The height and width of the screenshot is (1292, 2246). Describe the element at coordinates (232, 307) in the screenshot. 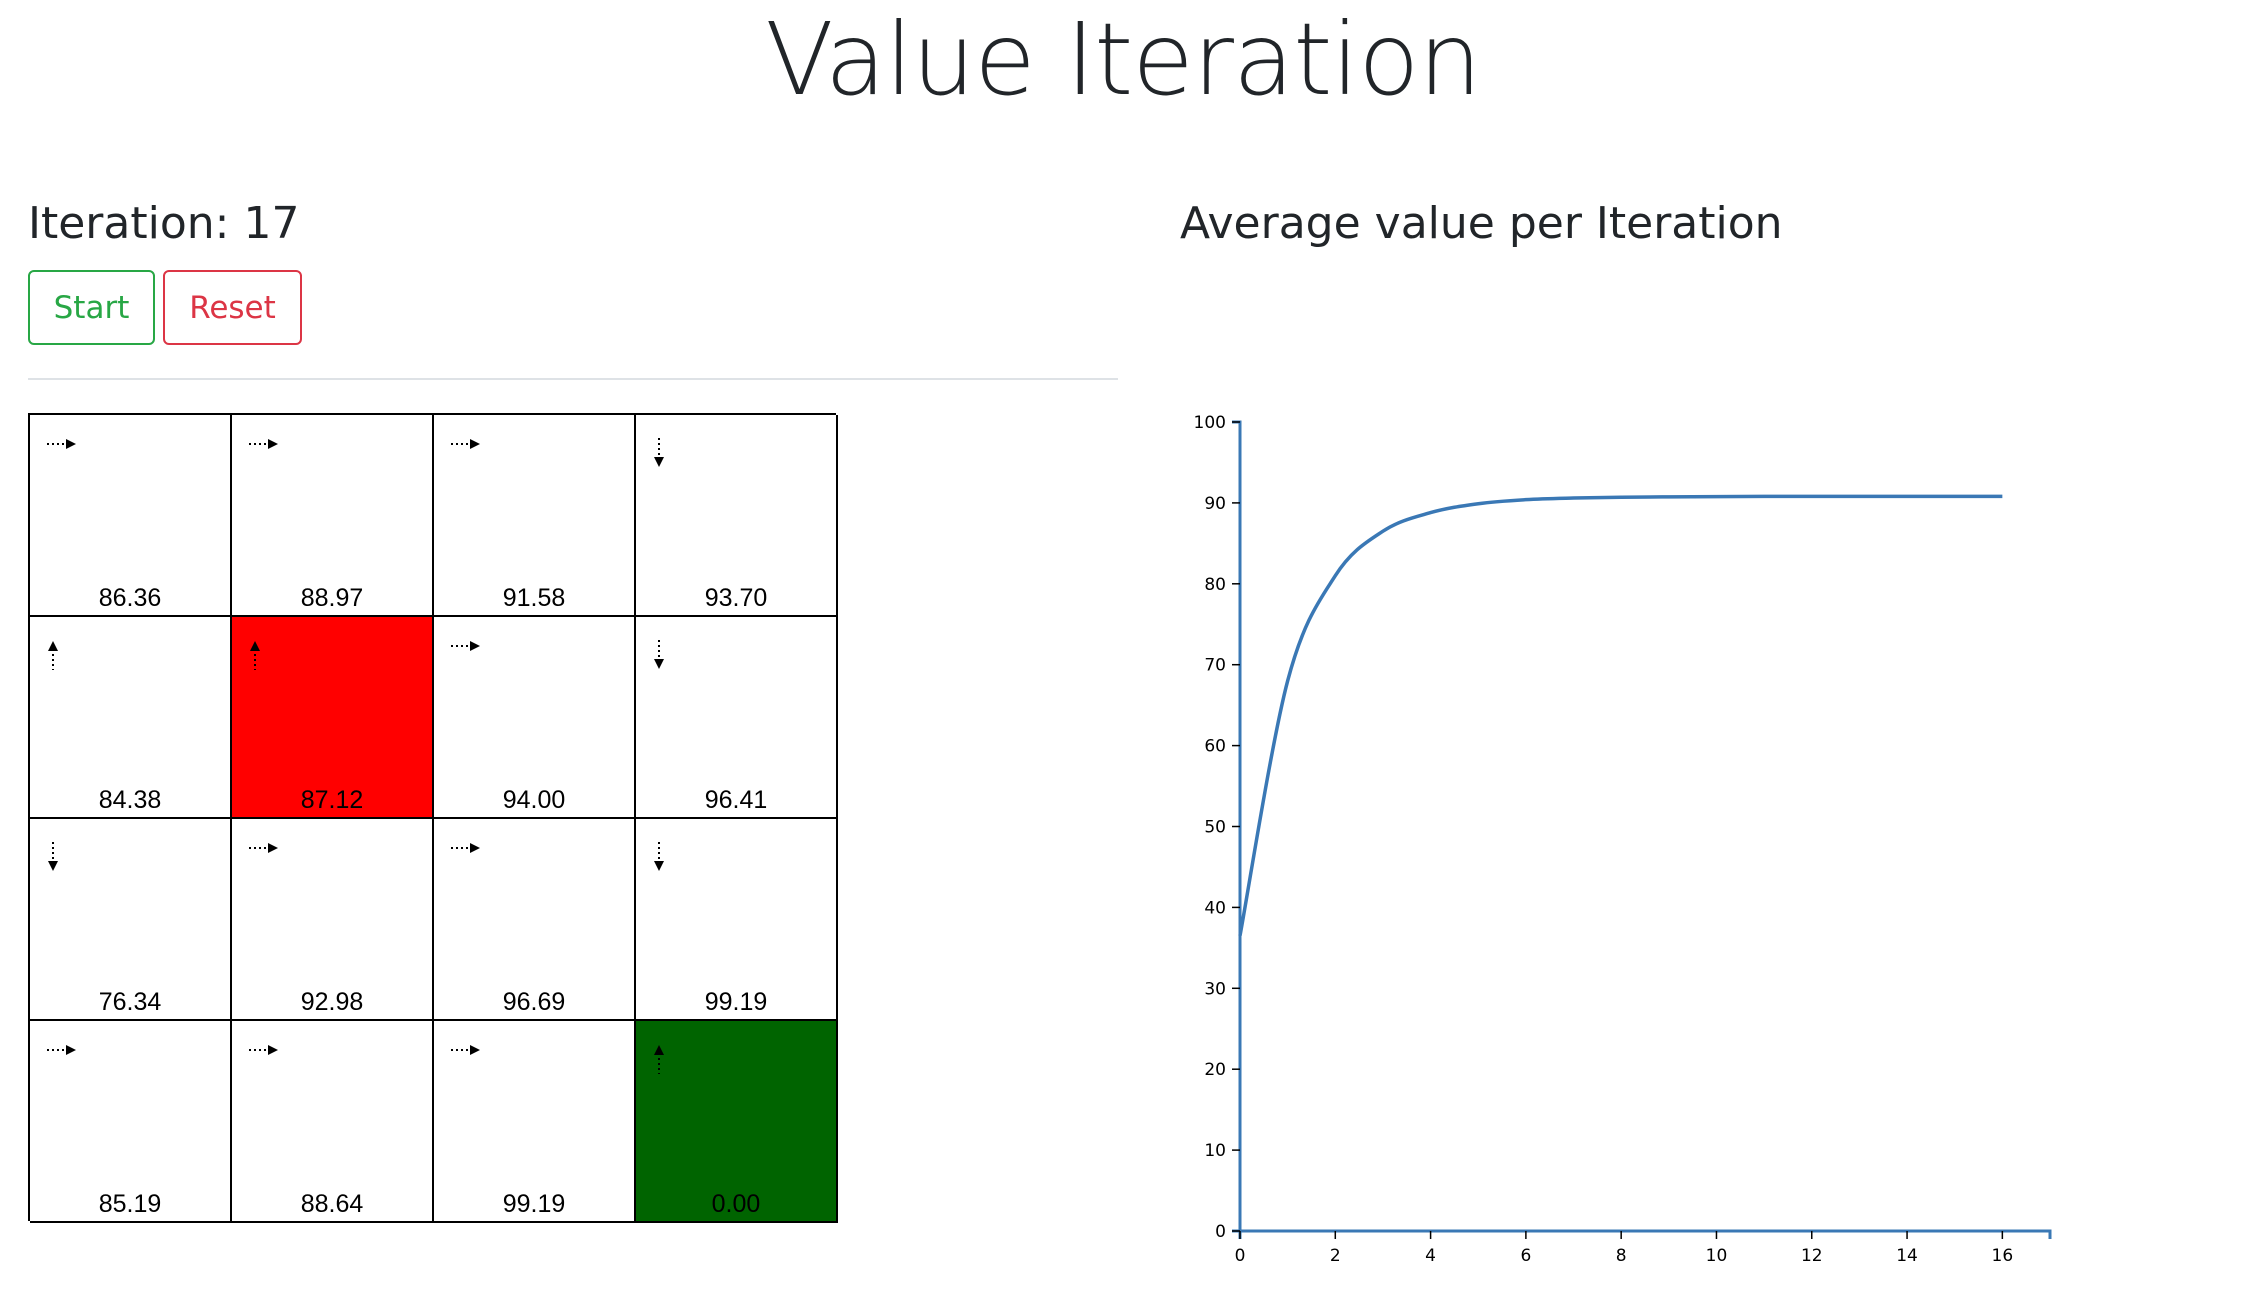

I see `reset-button: Reset` at that location.